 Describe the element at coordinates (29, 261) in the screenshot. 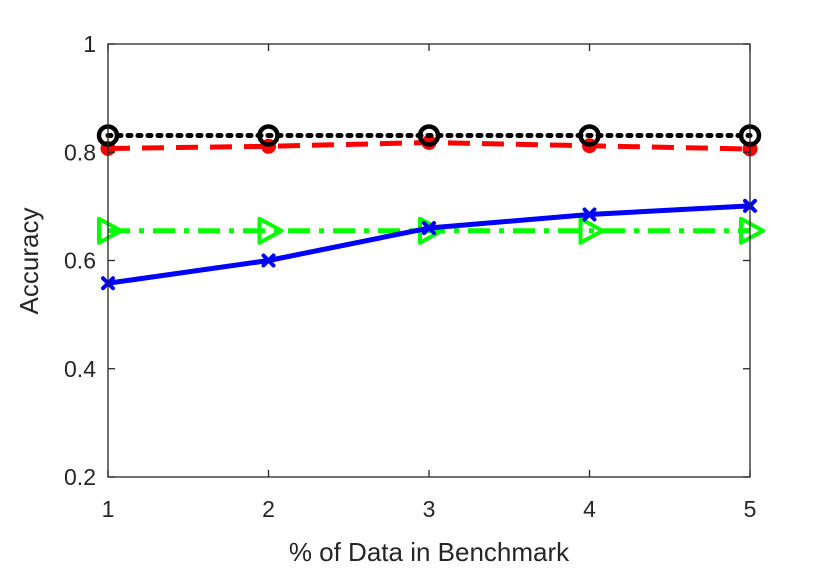

I see `y-axis-label: Accuracy` at that location.